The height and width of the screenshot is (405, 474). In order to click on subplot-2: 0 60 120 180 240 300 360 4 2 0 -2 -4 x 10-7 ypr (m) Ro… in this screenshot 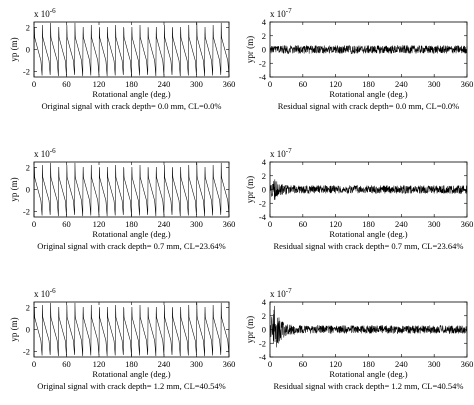, I will do `click(359, 59)`.